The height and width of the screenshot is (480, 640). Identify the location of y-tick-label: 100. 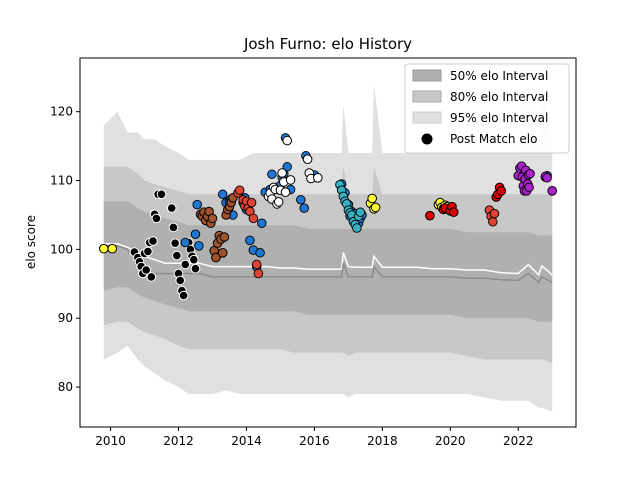
(61, 249).